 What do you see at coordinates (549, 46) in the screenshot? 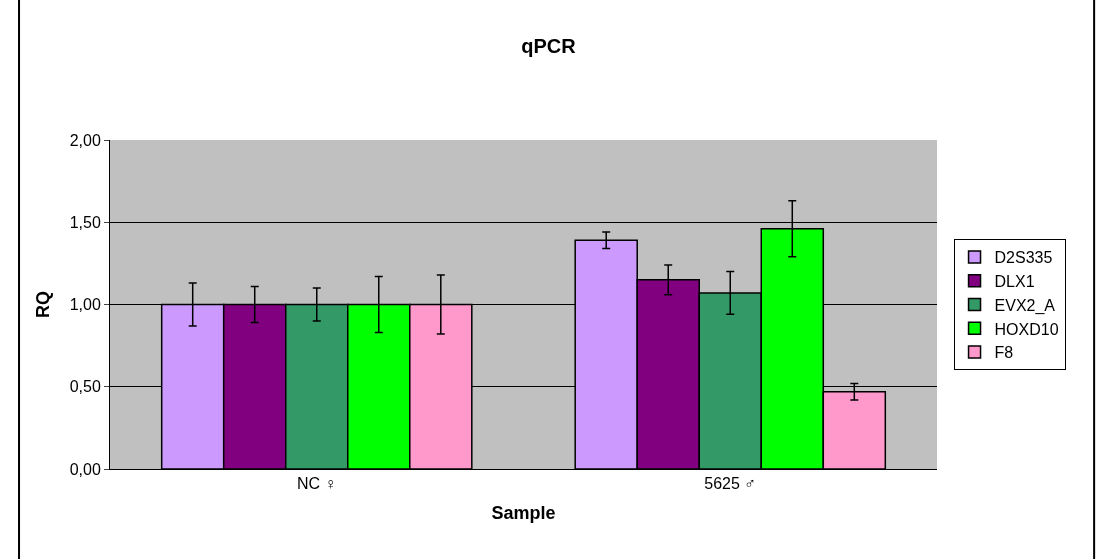
I see `chart-title: qPCR` at bounding box center [549, 46].